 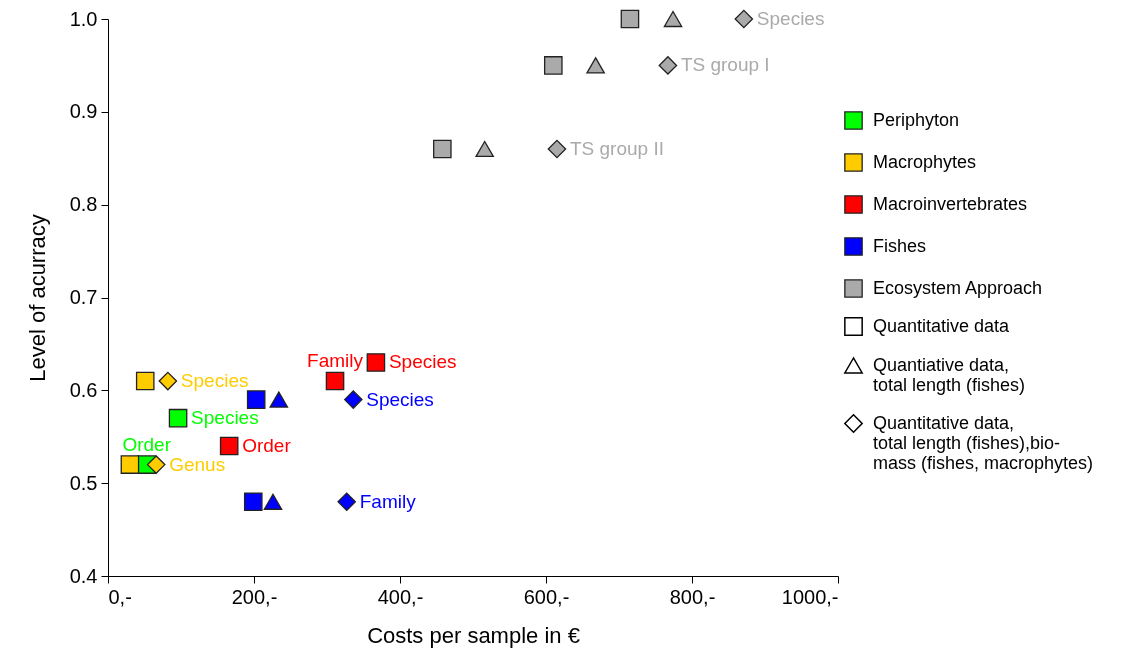 What do you see at coordinates (83, 482) in the screenshot?
I see `y-tick-label: 0.5` at bounding box center [83, 482].